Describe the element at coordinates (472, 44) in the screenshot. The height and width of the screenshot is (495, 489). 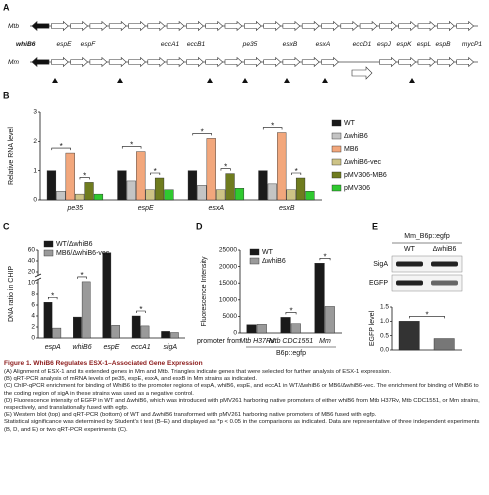
I see `gene-label: mycP1` at that location.